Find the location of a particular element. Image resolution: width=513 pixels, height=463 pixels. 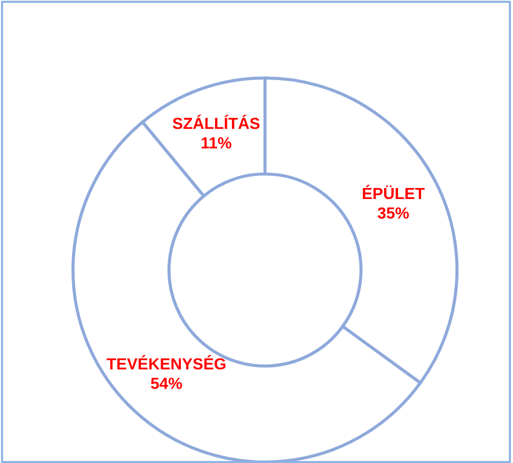

slice-label: SZÁLLÍTÁS is located at coordinates (216, 122).